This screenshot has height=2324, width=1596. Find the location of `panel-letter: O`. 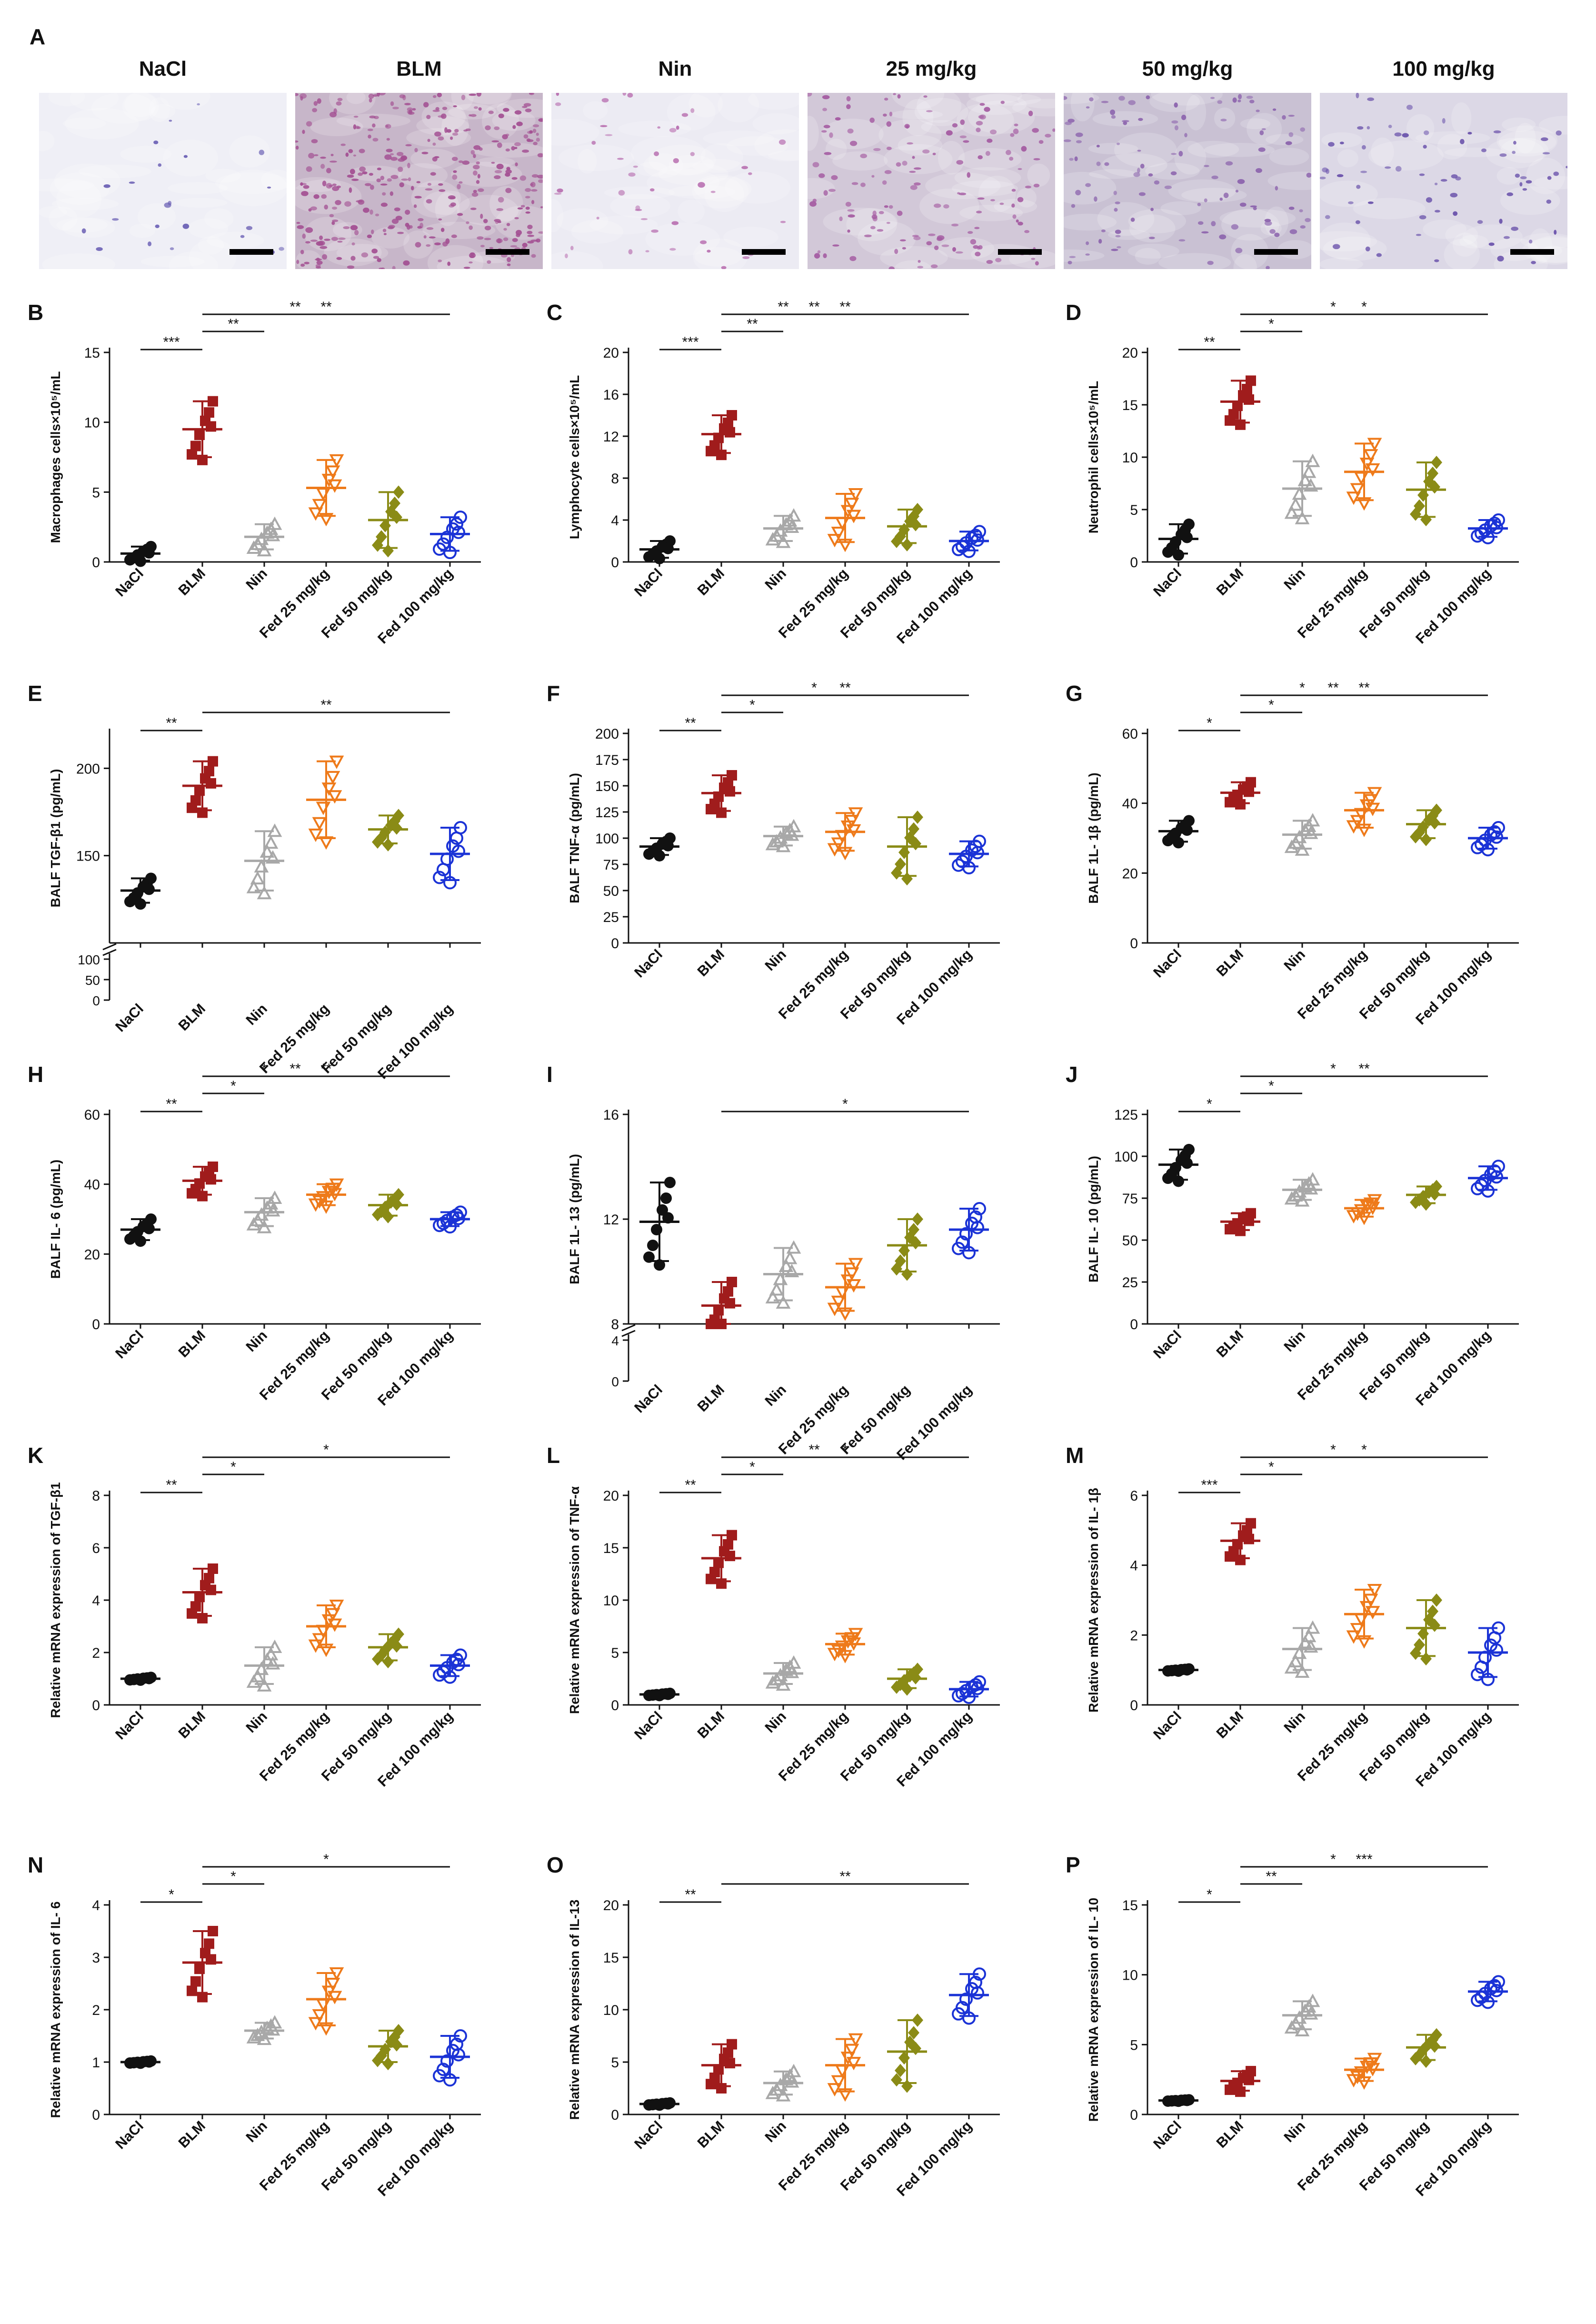

panel-letter: O is located at coordinates (555, 1865).